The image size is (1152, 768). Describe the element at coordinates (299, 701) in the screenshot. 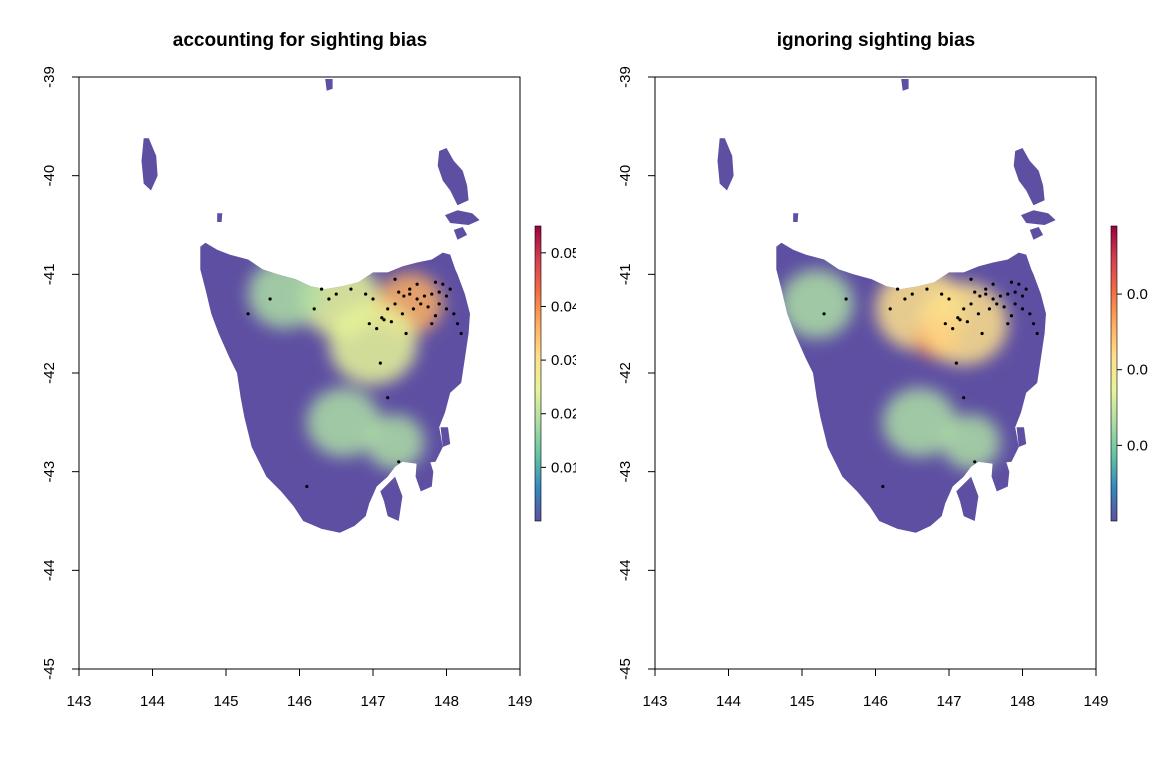

I see `x-tick-label: 146` at that location.